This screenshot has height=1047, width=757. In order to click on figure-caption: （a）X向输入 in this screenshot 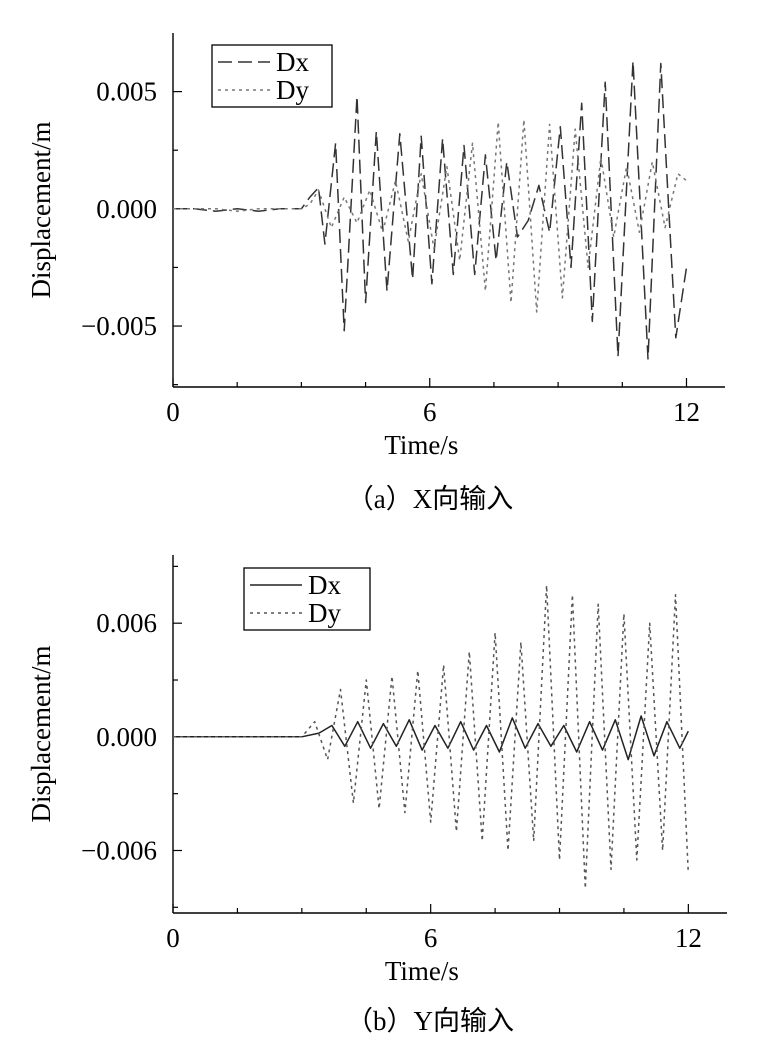, I will do `click(430, 499)`.